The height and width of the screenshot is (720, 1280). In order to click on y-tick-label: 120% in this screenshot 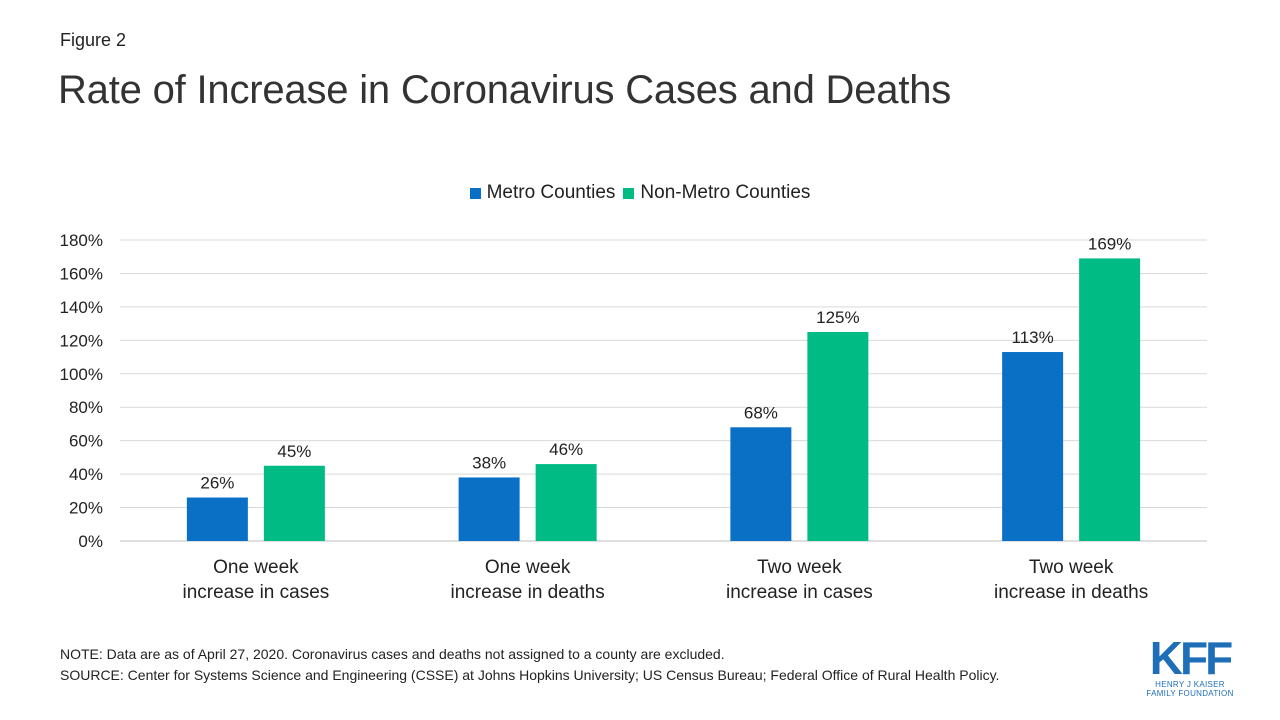, I will do `click(81, 340)`.